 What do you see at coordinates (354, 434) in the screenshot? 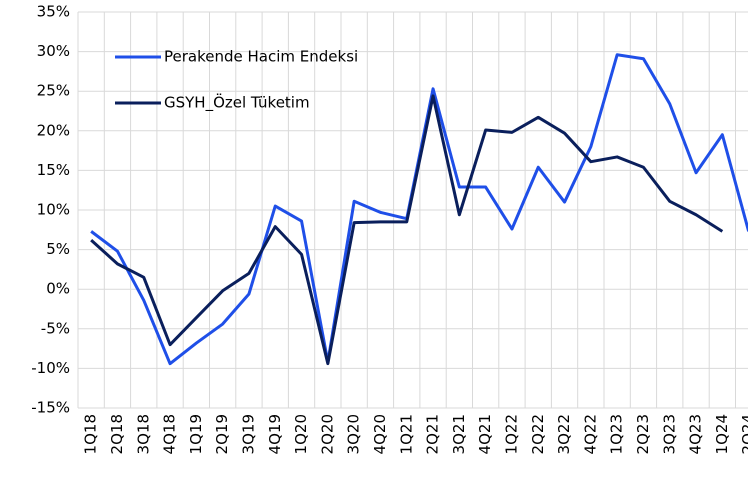
I see `x-tick-label: 3Q20` at bounding box center [354, 434].